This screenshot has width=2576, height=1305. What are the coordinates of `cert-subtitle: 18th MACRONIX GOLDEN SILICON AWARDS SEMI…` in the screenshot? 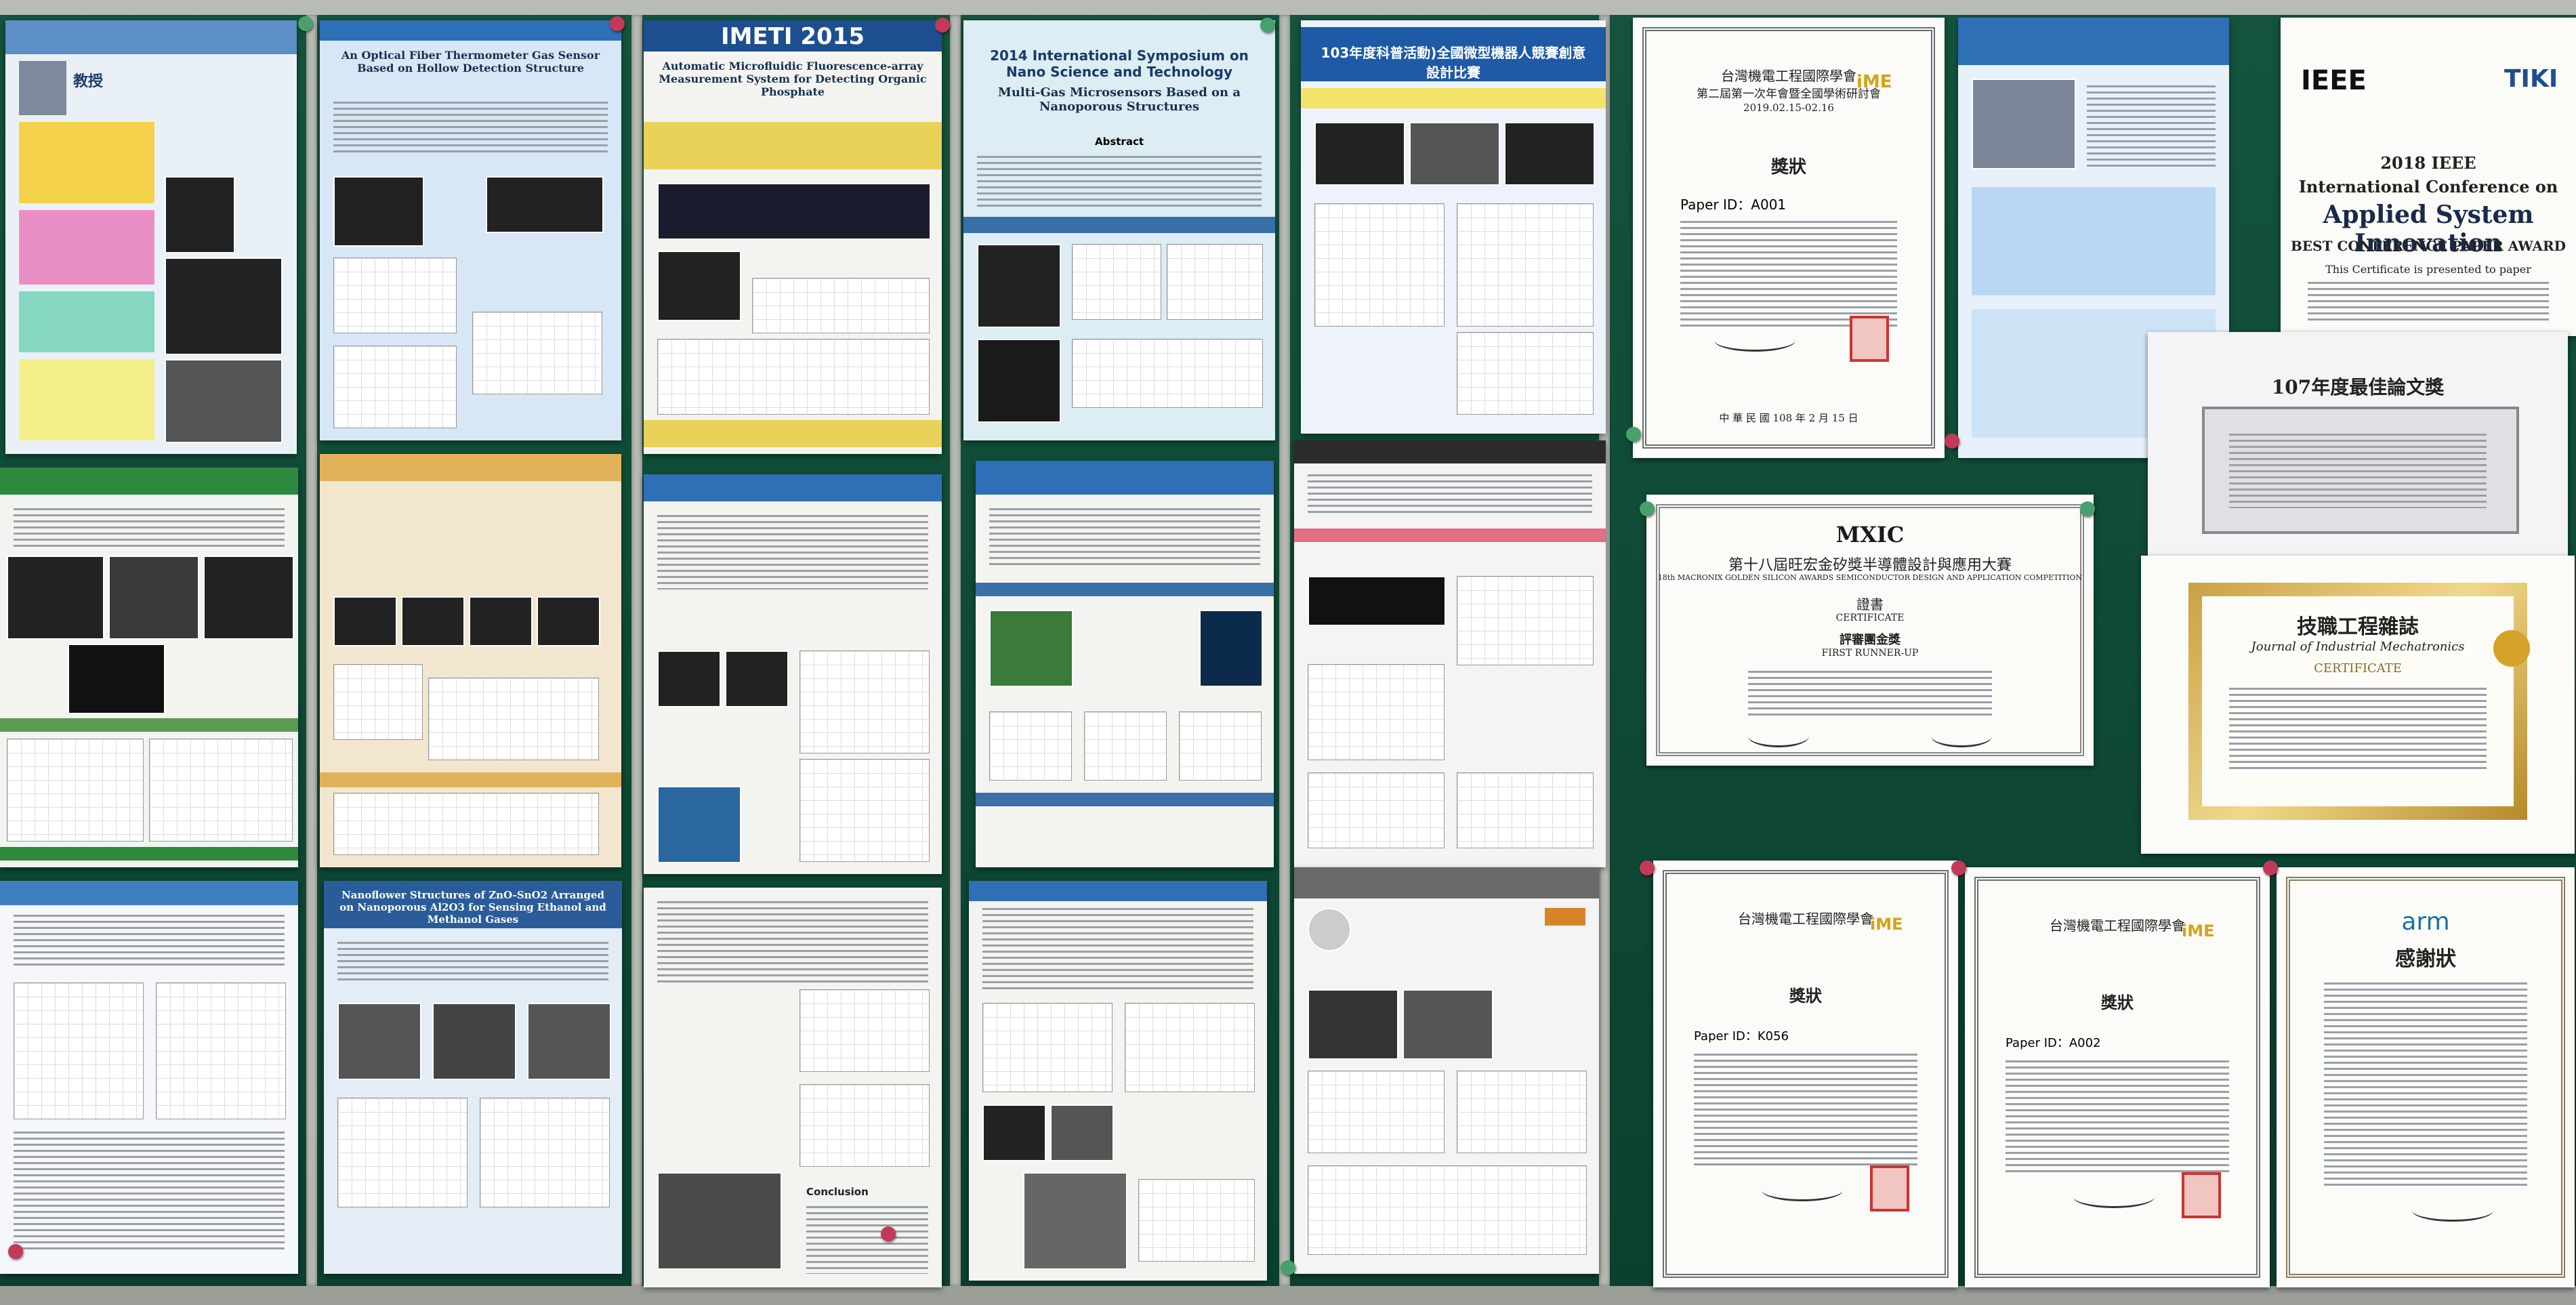 It's located at (1870, 578).